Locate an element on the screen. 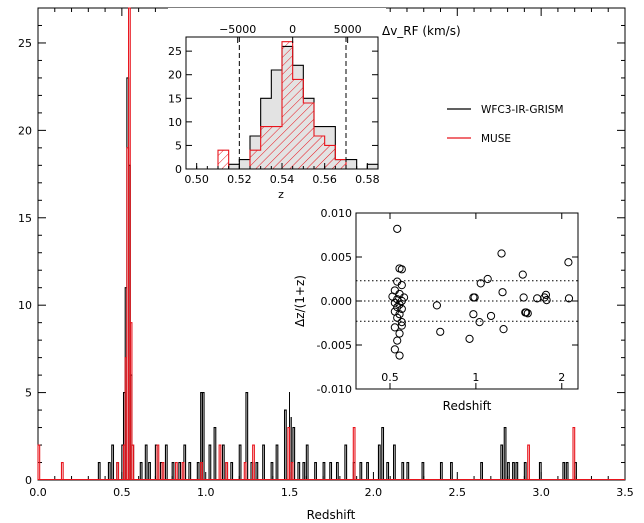  inset-scatter-axes: 0.5 1 2 0.010 0.005 0.000 -0.005 -0.010 is located at coordinates (447, 301).